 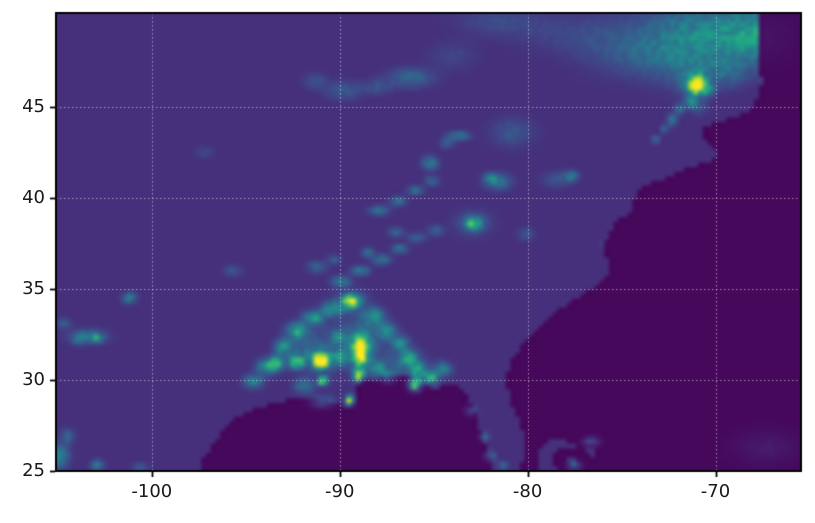 What do you see at coordinates (33, 288) in the screenshot?
I see `y-tick-label: 35` at bounding box center [33, 288].